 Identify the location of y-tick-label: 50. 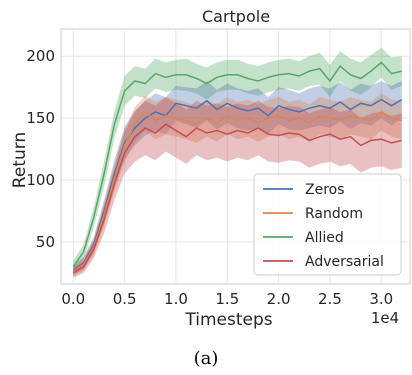
(45, 242).